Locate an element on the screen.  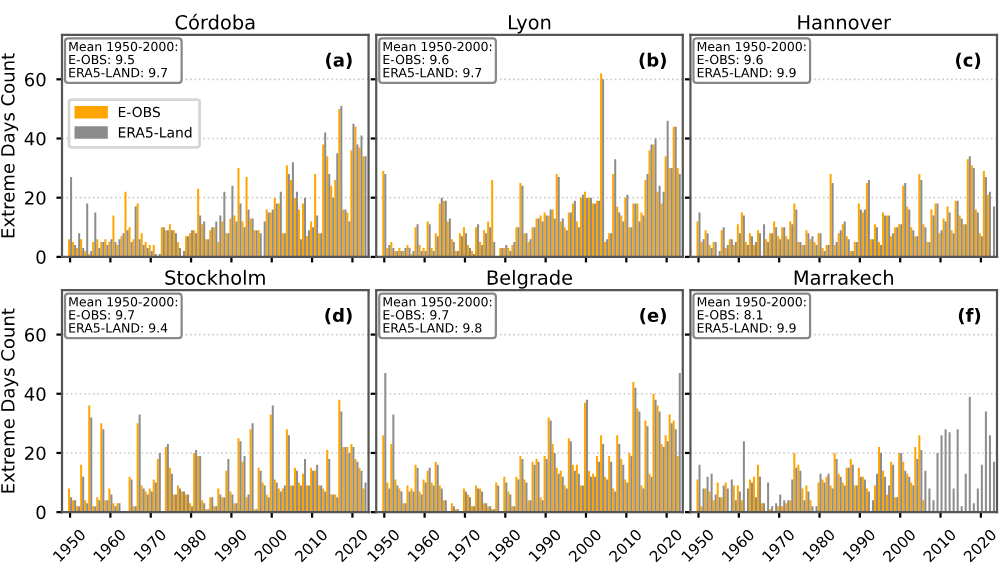
annotation: (e) is located at coordinates (653, 316).